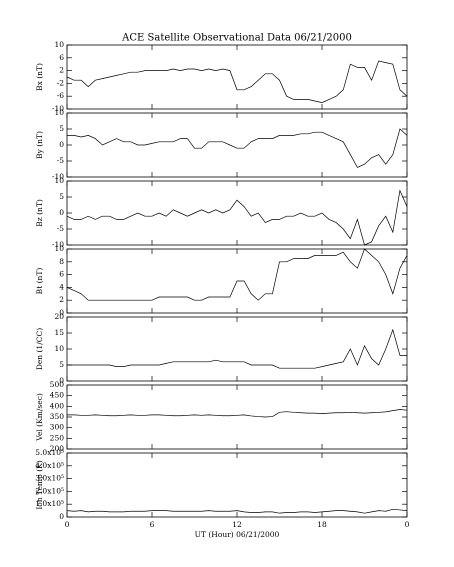 The height and width of the screenshot is (567, 454). Describe the element at coordinates (39, 484) in the screenshot. I see `y-axis-label: Ion Temp (K)` at that location.